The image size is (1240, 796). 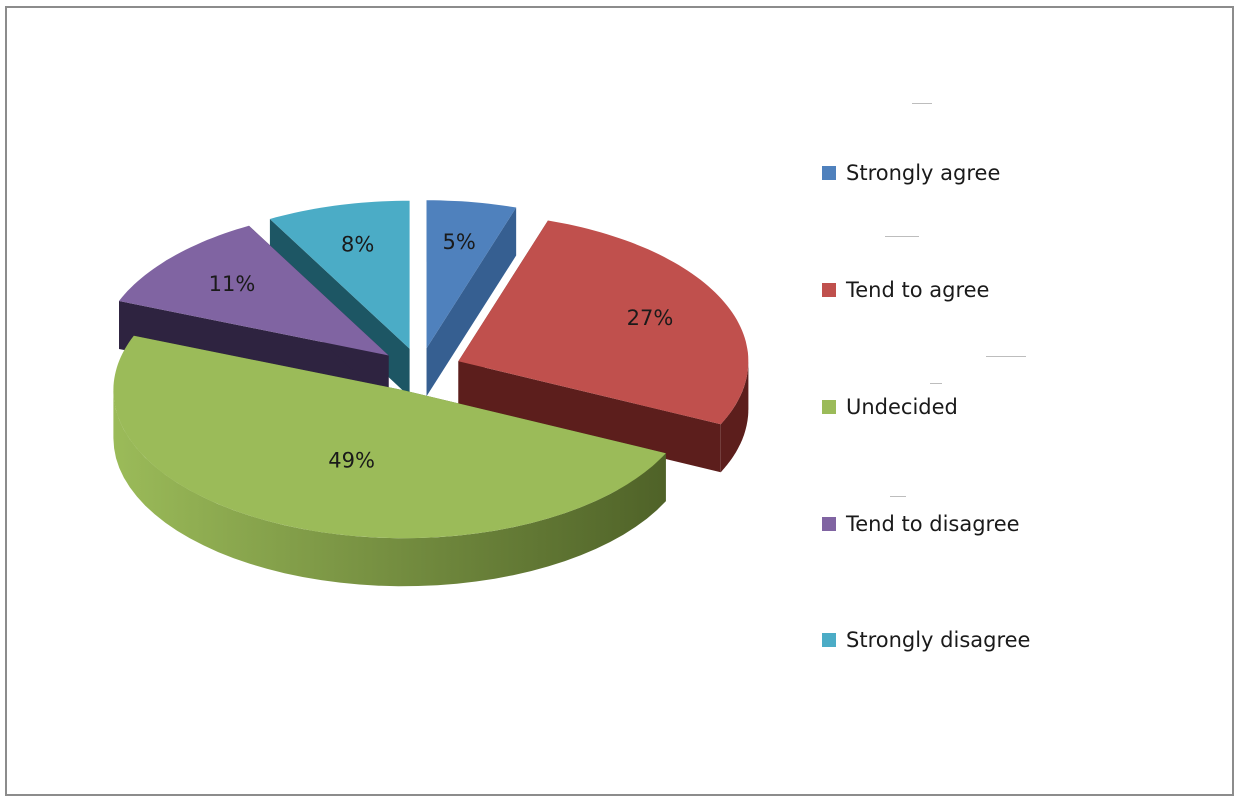 I want to click on legend-swatch-tend-to-disagree, so click(x=829, y=524).